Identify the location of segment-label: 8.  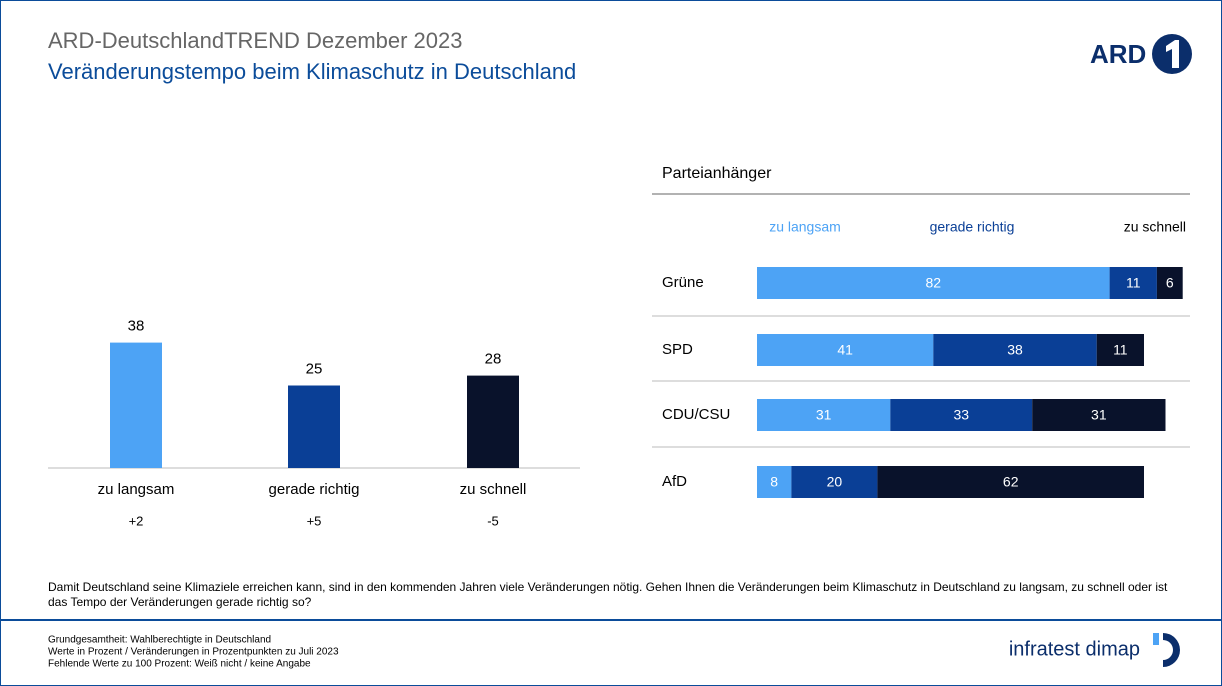
(774, 482).